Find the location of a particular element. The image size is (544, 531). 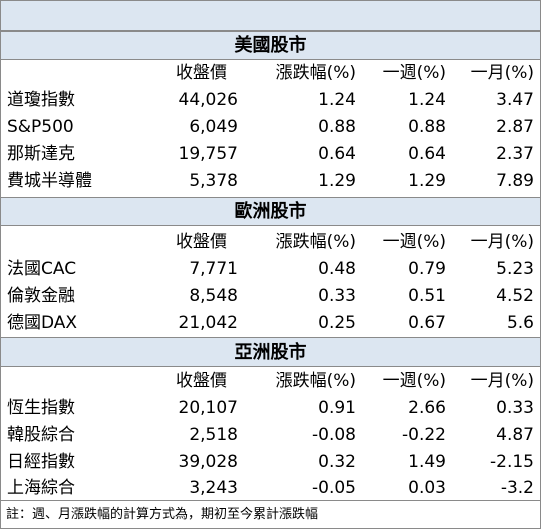

week-value: 0.51 is located at coordinates (427, 296).